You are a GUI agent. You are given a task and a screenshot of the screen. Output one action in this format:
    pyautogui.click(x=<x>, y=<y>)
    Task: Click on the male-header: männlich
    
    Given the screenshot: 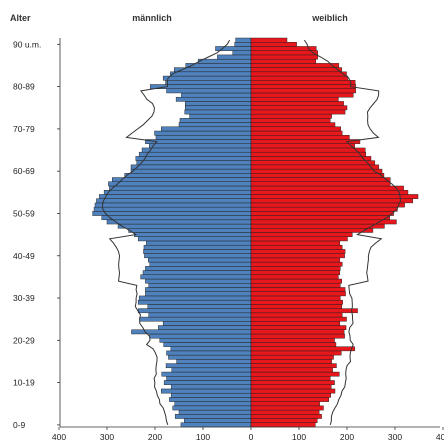 What is the action you would take?
    pyautogui.click(x=152, y=18)
    